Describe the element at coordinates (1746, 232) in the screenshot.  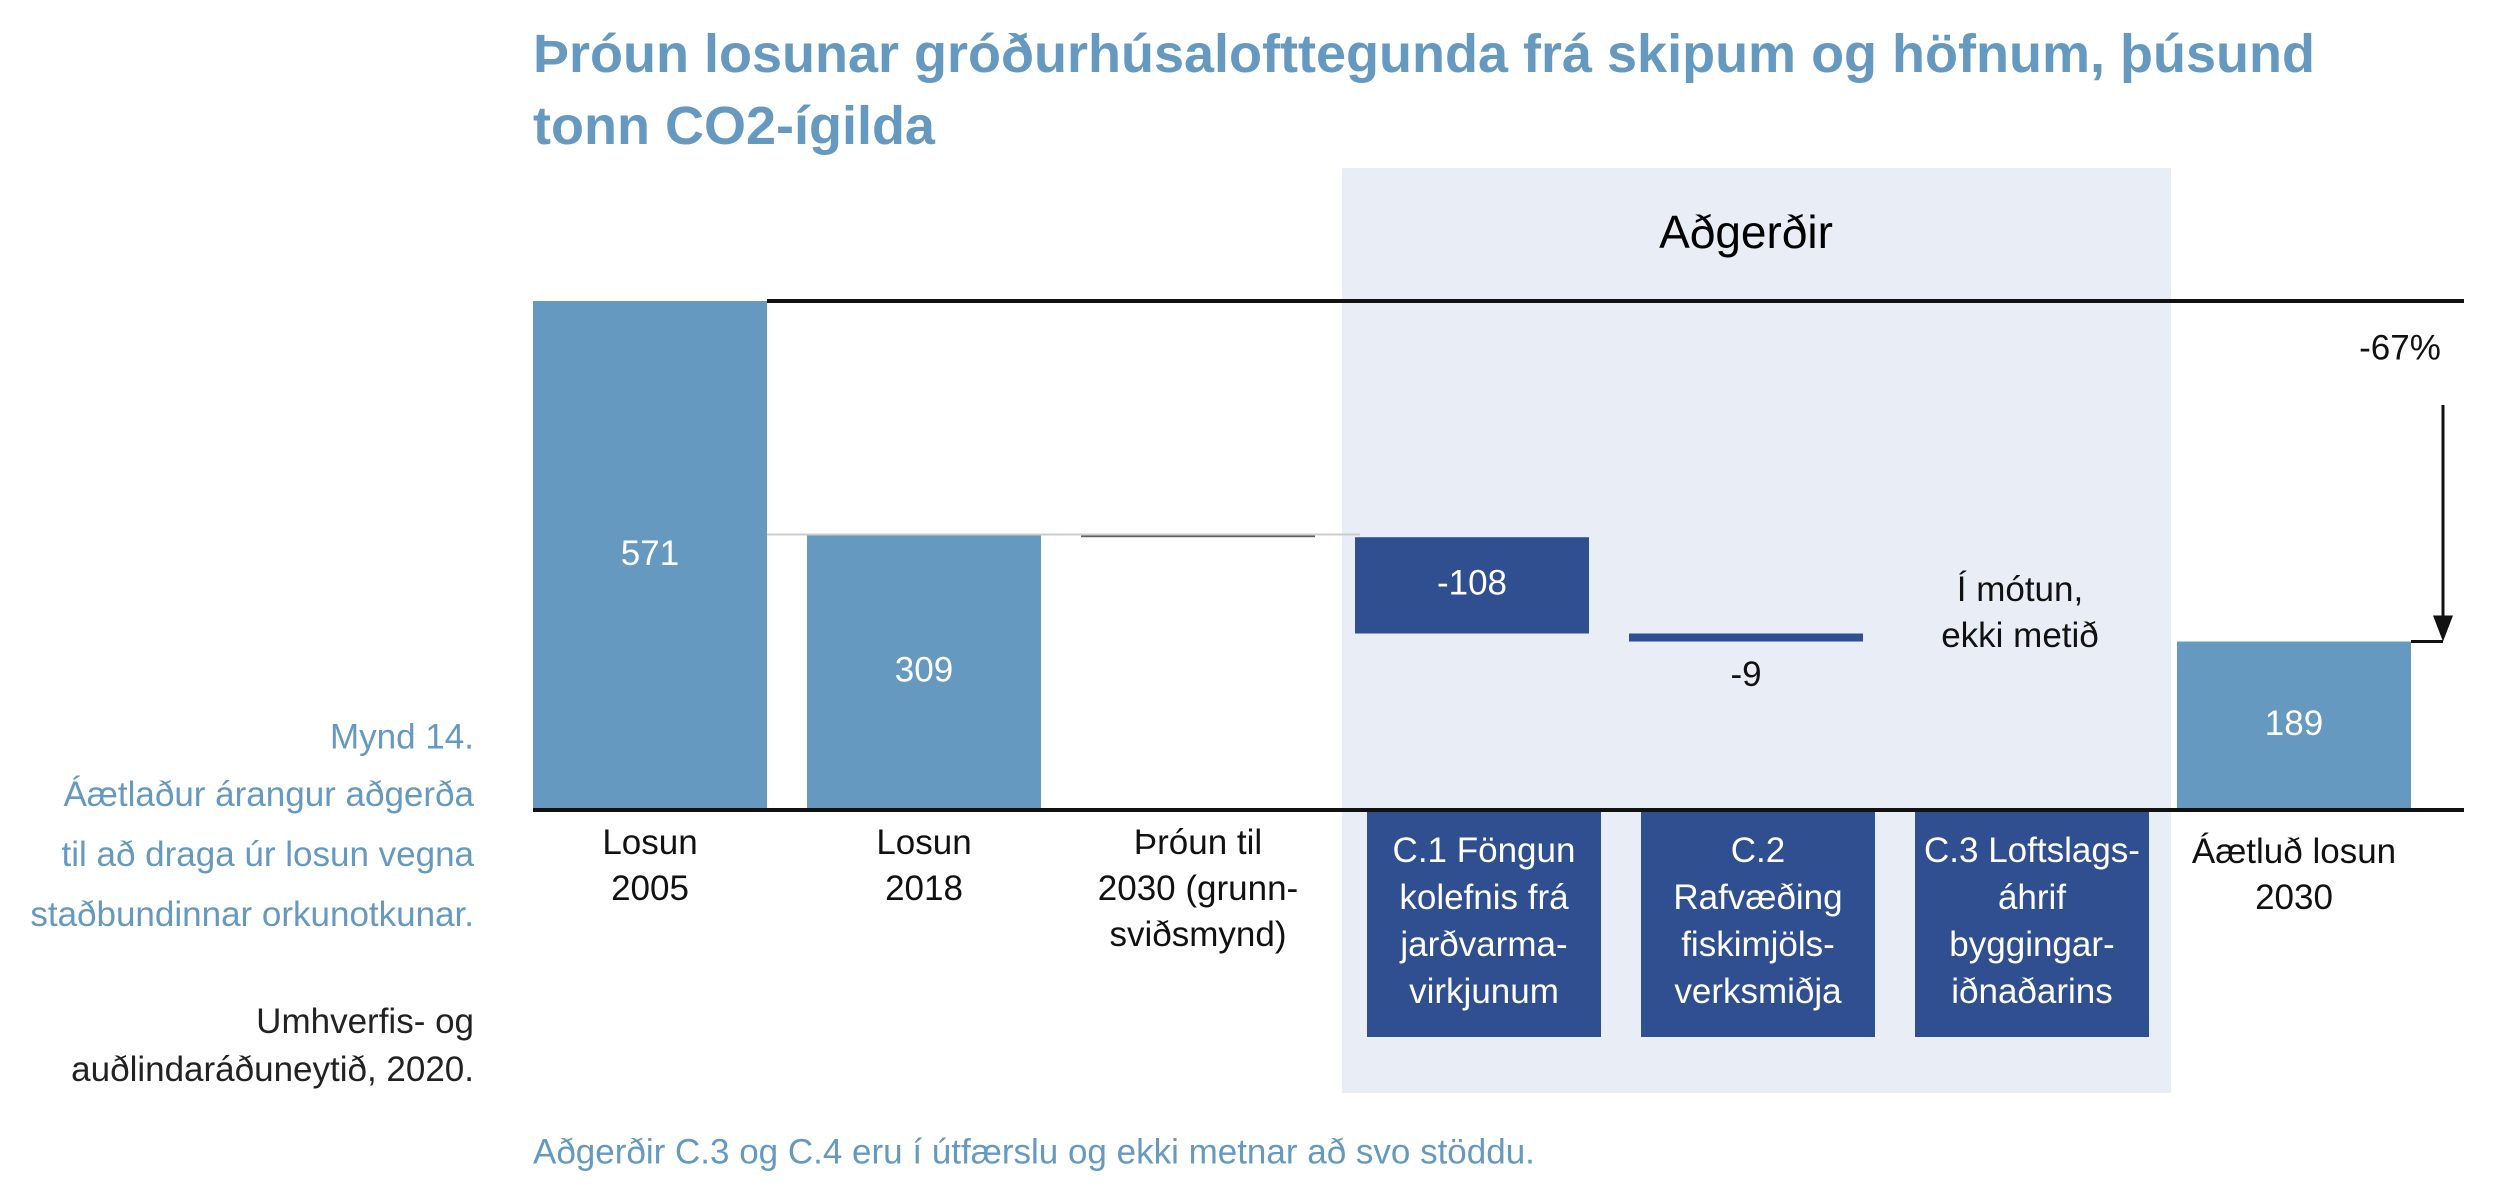
I see `panel-label: Aðgerðir` at that location.